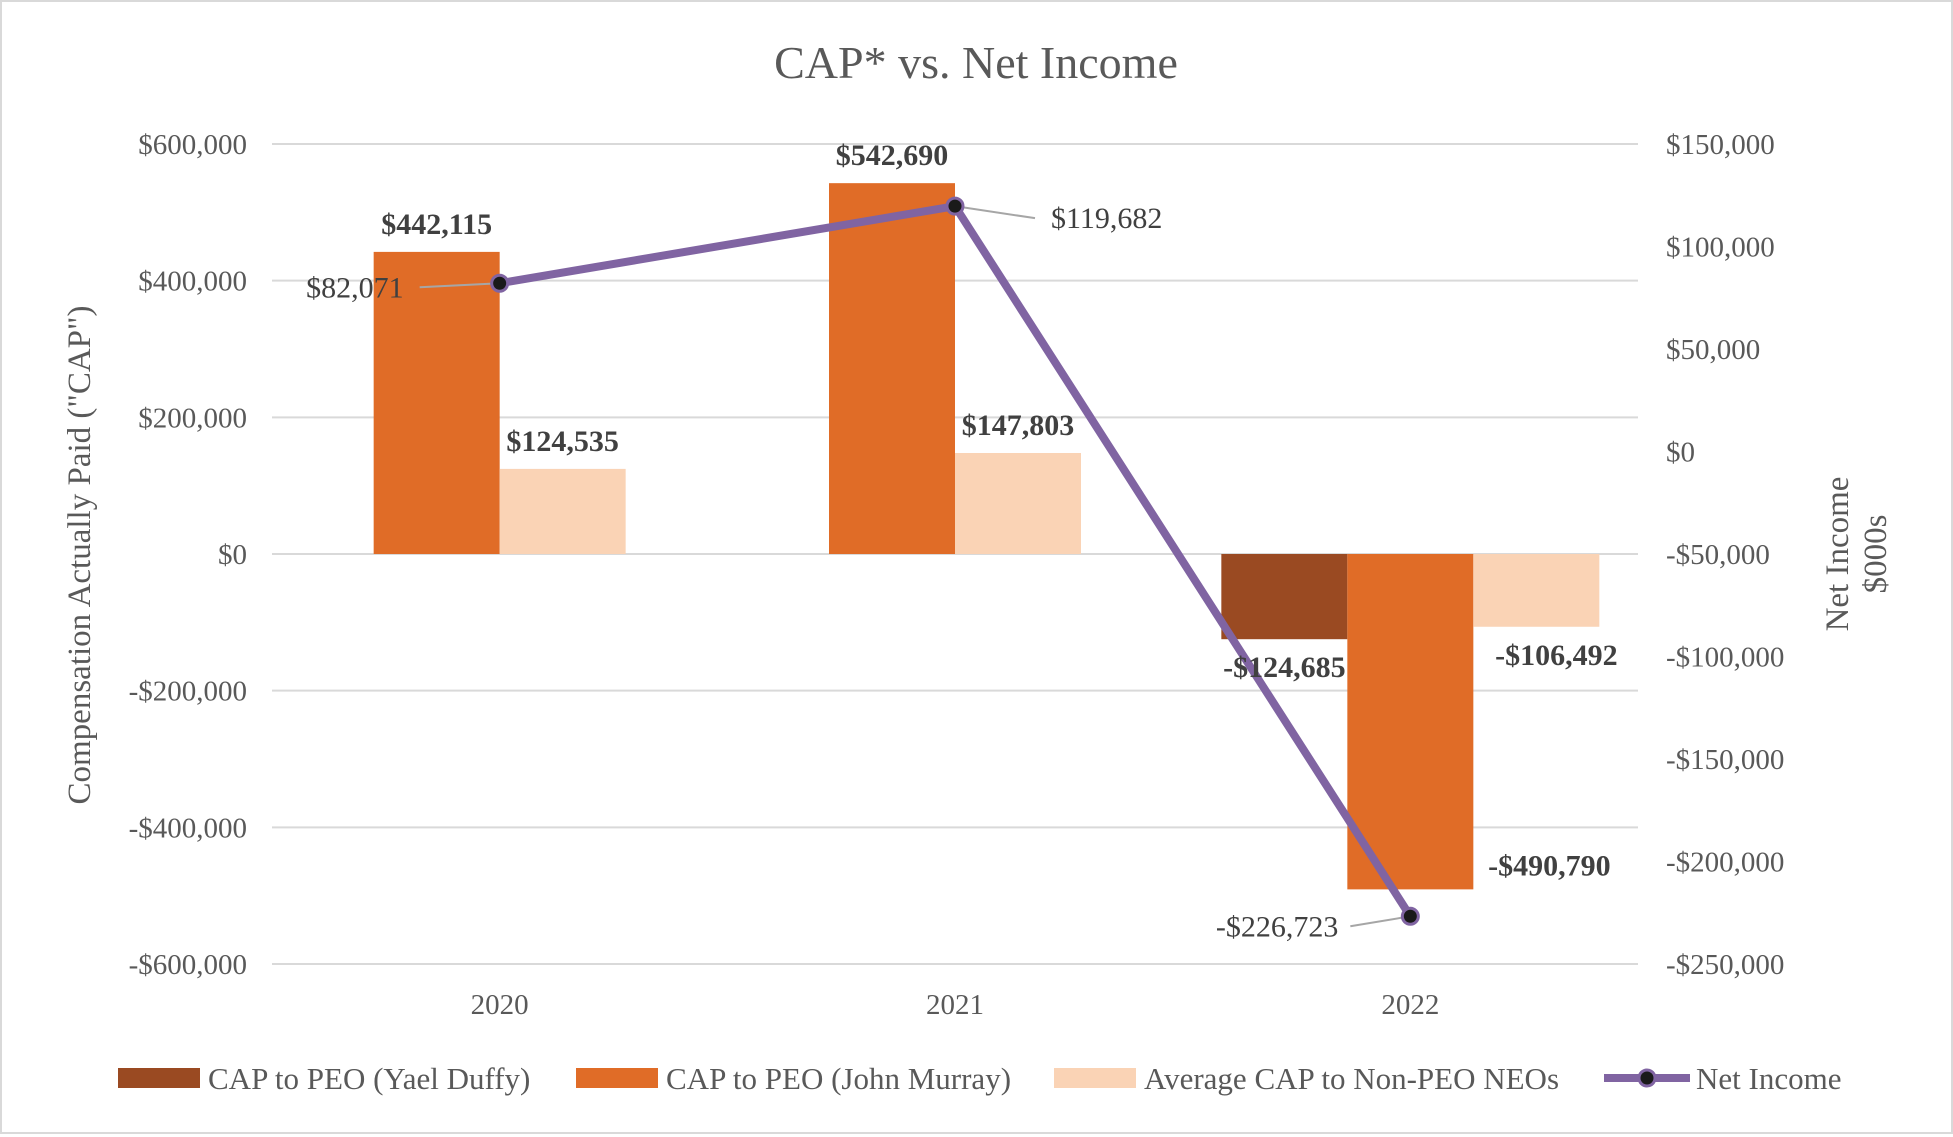 The image size is (1953, 1137). I want to click on right-axis-tick-label: -$100,000, so click(1725, 658).